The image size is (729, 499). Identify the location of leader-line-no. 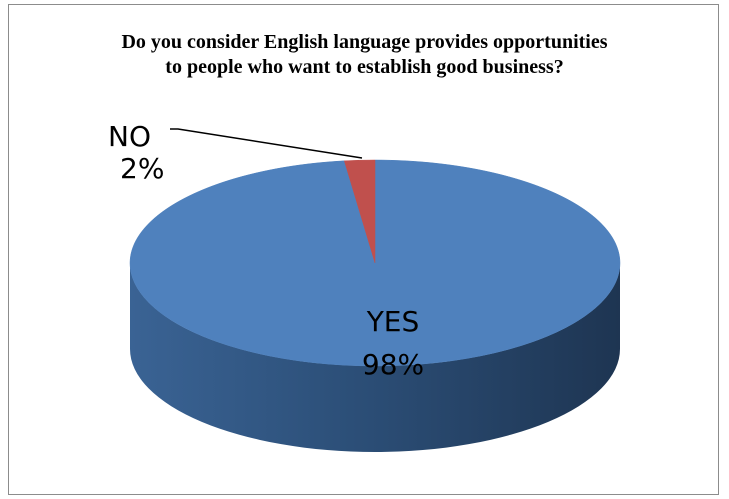
(266, 143).